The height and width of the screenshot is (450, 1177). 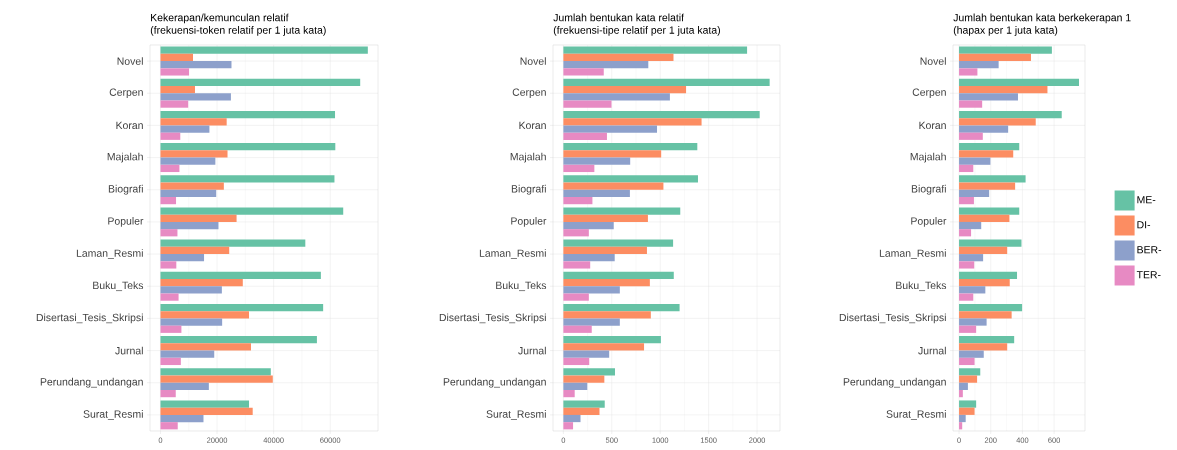 What do you see at coordinates (1005, 31) in the screenshot?
I see `chart-subtitle: (hapax per 1 juta kata)` at bounding box center [1005, 31].